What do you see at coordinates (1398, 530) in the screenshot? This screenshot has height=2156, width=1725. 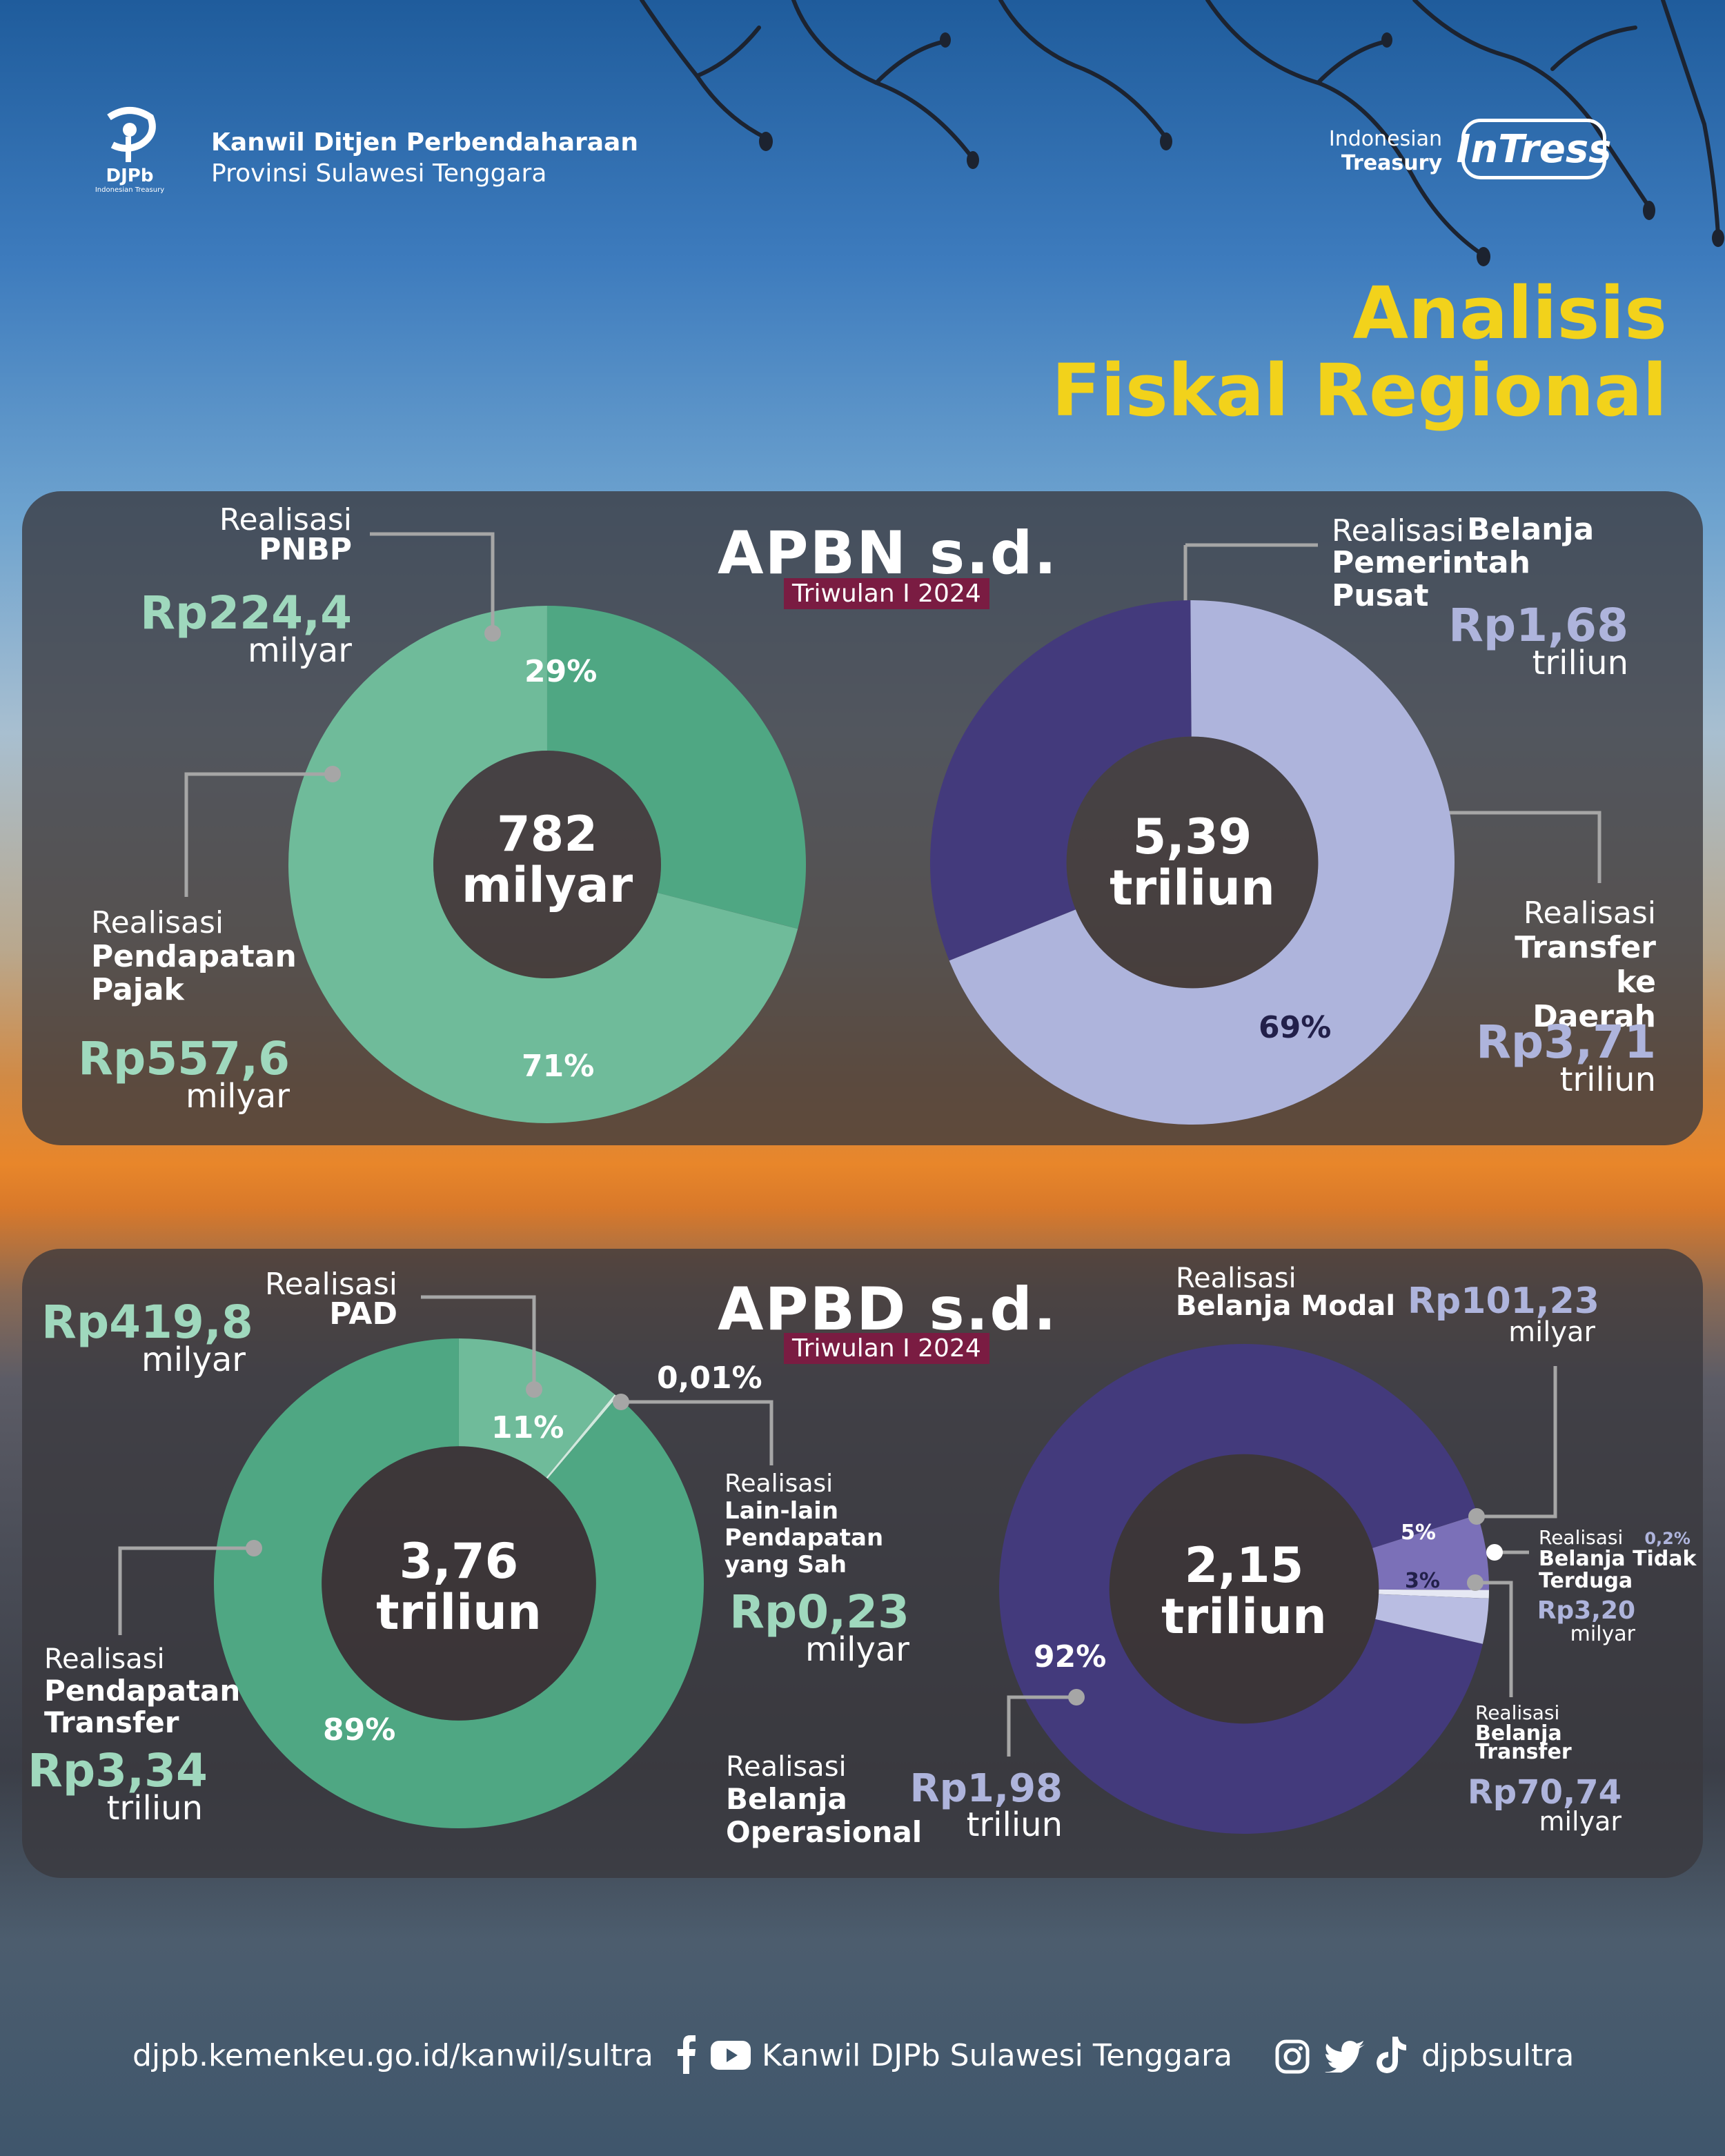 I see `bpp-label-prefix: Realisasi` at bounding box center [1398, 530].